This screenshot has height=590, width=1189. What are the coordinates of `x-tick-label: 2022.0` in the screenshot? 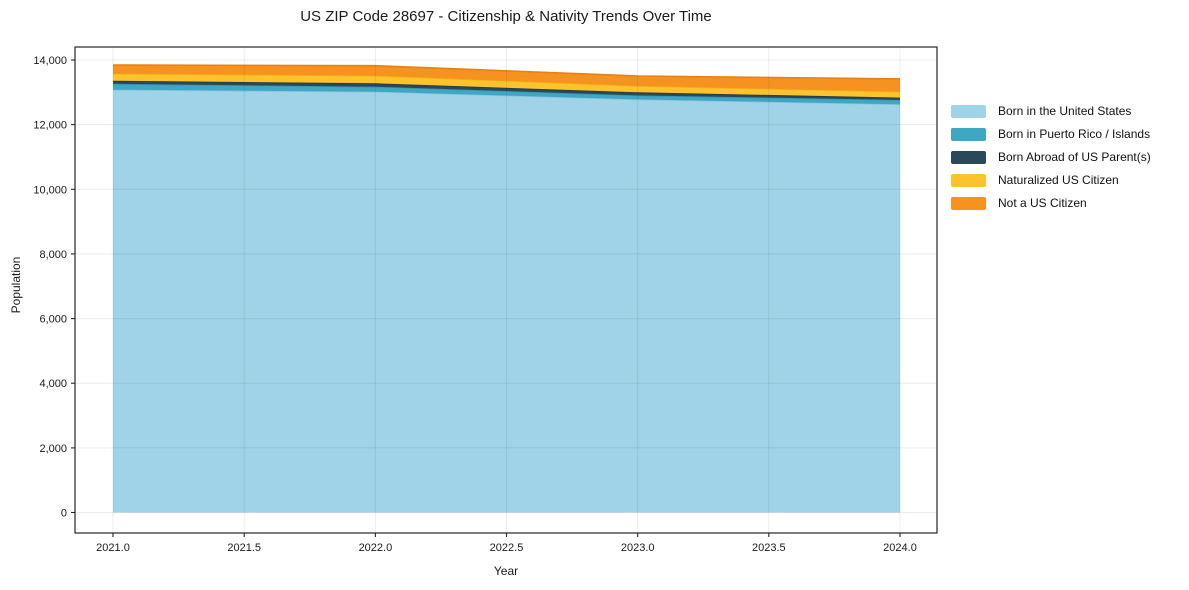 It's located at (376, 548).